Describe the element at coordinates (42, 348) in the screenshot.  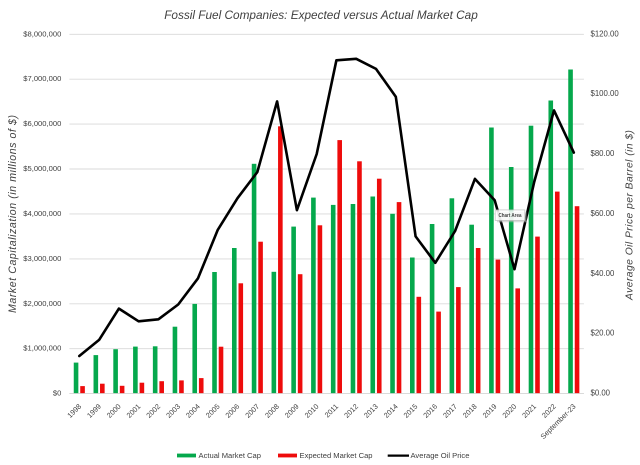
I see `svg-text: $1,000,000` at that location.